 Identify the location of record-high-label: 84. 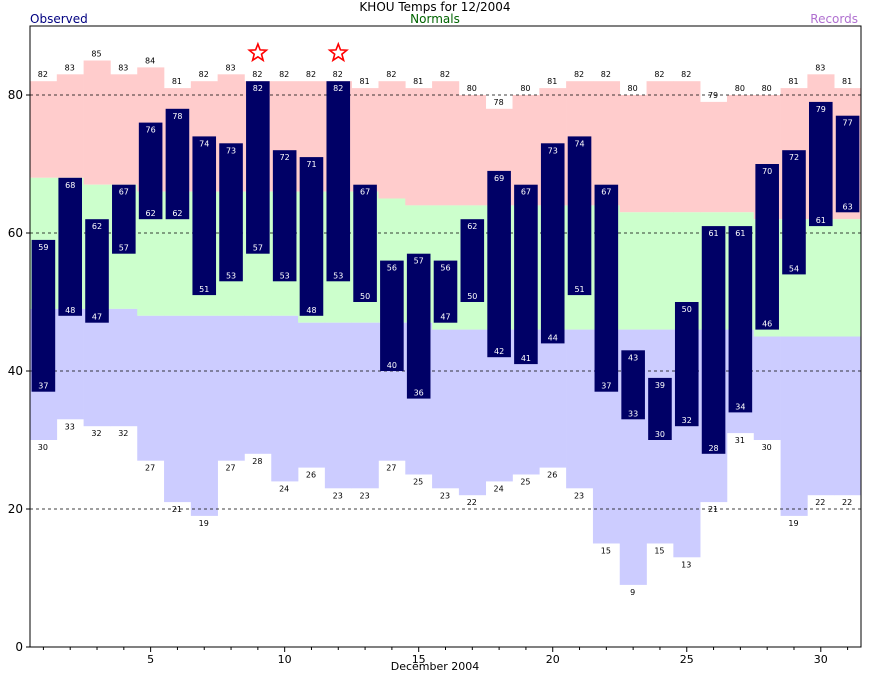
(150, 60).